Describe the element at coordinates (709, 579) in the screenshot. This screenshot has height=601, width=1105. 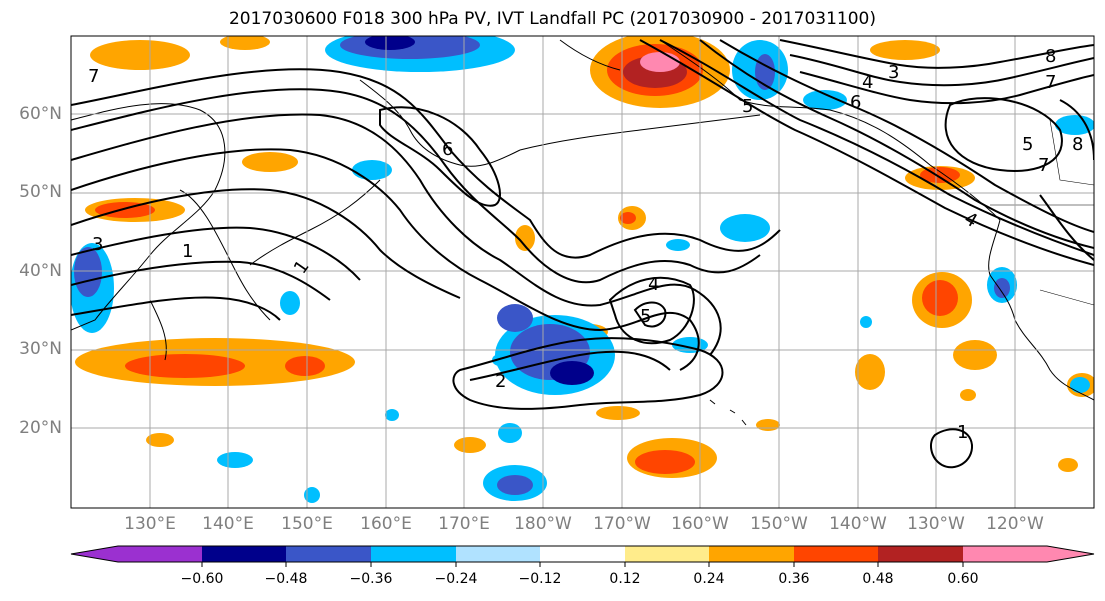
I see `colorbar-tick-label: 0.24` at that location.